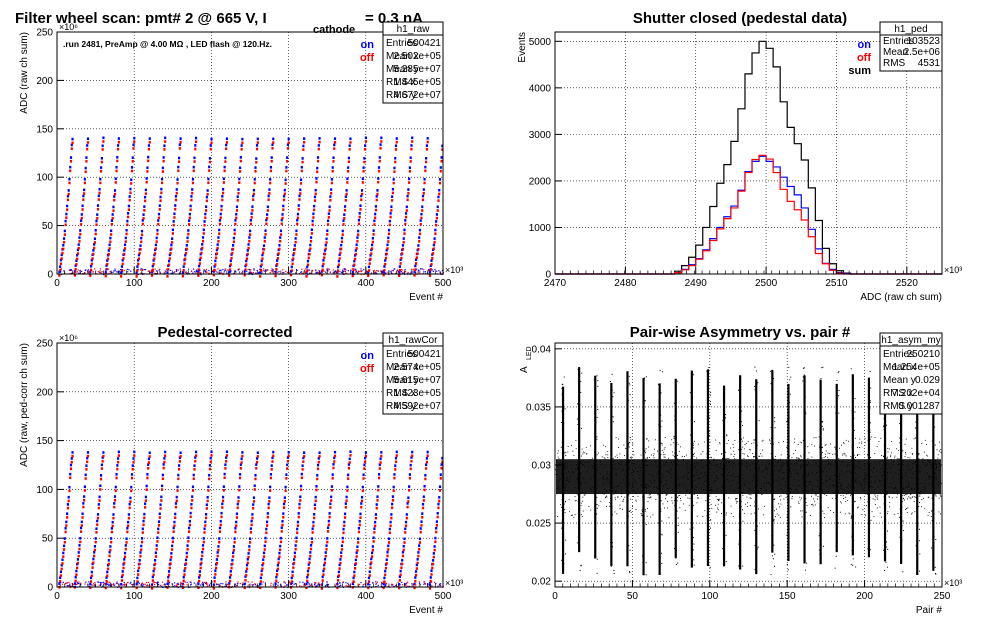 Image resolution: width=996 pixels, height=627 pixels. What do you see at coordinates (540, 135) in the screenshot?
I see `y-tick-label: 3000` at bounding box center [540, 135].